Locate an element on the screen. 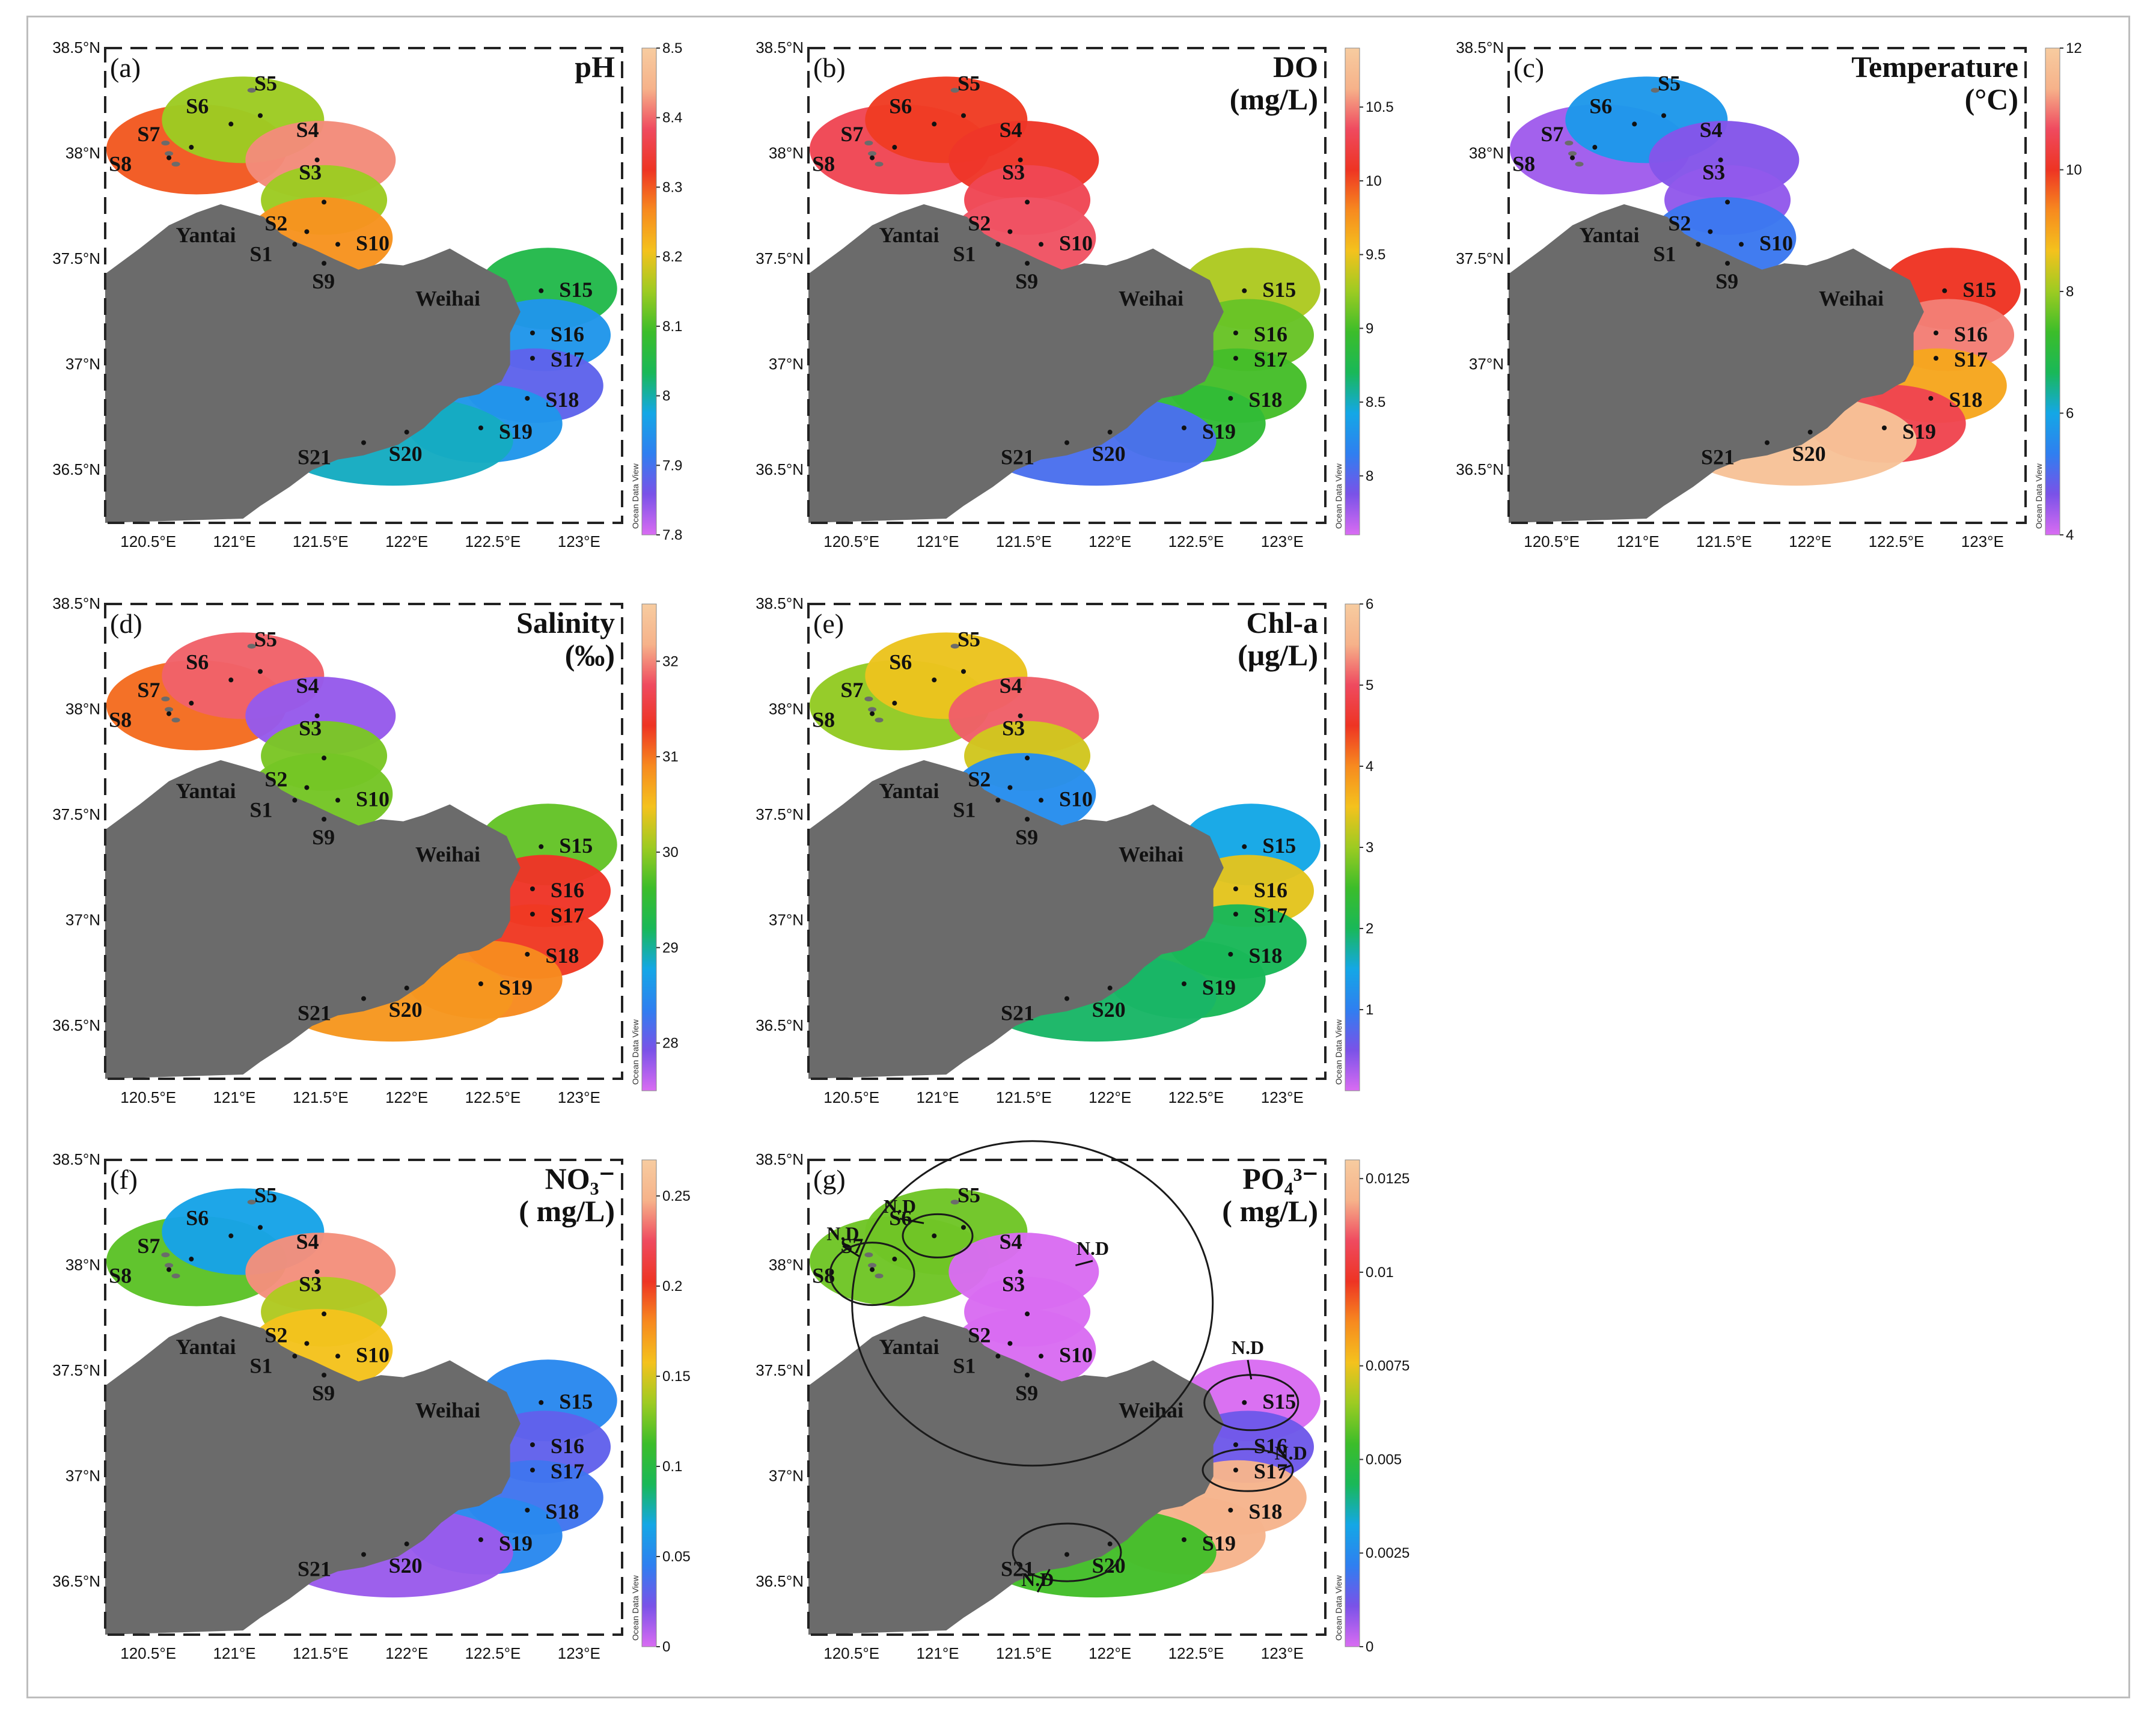 The width and height of the screenshot is (2156, 1723). panel-letter: (a) is located at coordinates (125, 67).